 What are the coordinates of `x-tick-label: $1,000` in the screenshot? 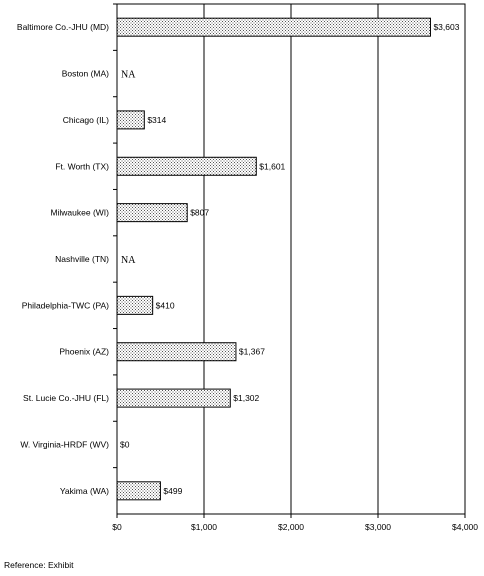 It's located at (204, 527).